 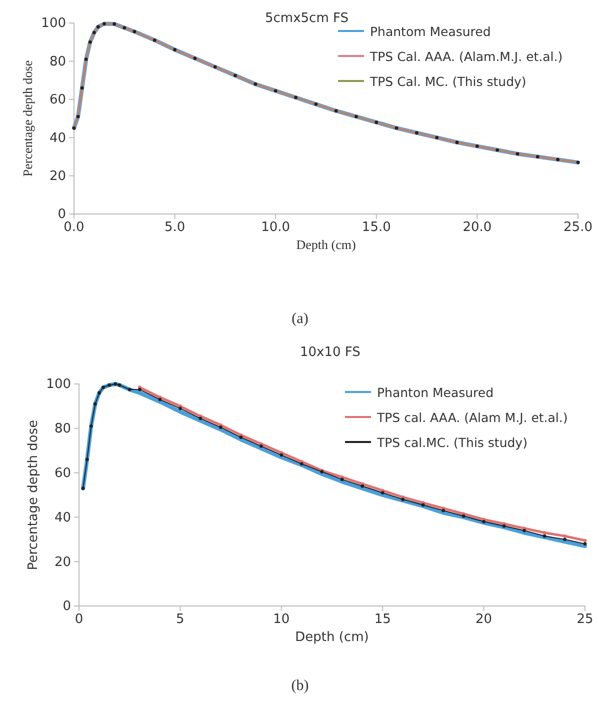 What do you see at coordinates (447, 81) in the screenshot?
I see `legend-label: TPS Cal. MC. (This study)` at bounding box center [447, 81].